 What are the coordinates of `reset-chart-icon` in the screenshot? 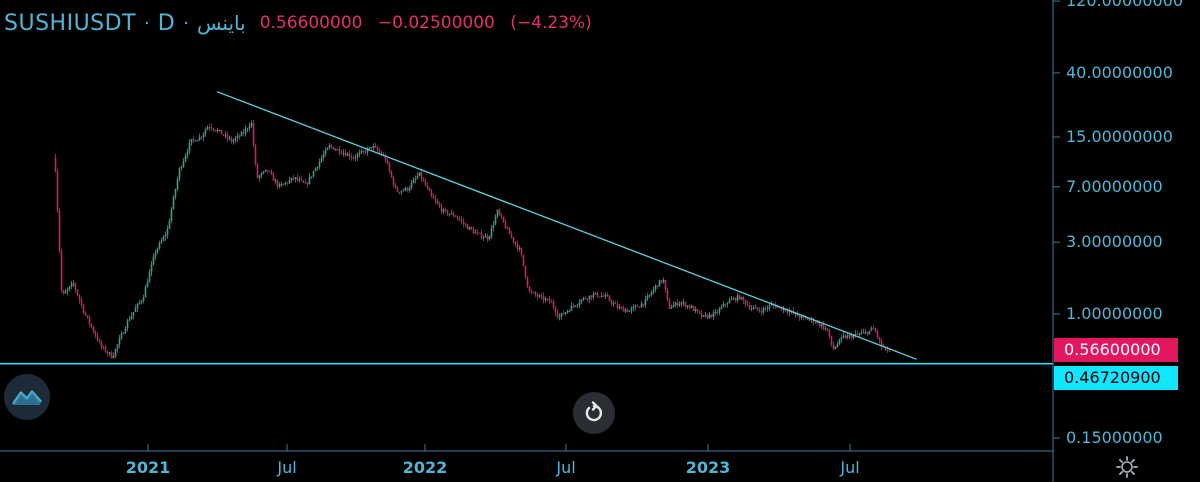 It's located at (594, 413).